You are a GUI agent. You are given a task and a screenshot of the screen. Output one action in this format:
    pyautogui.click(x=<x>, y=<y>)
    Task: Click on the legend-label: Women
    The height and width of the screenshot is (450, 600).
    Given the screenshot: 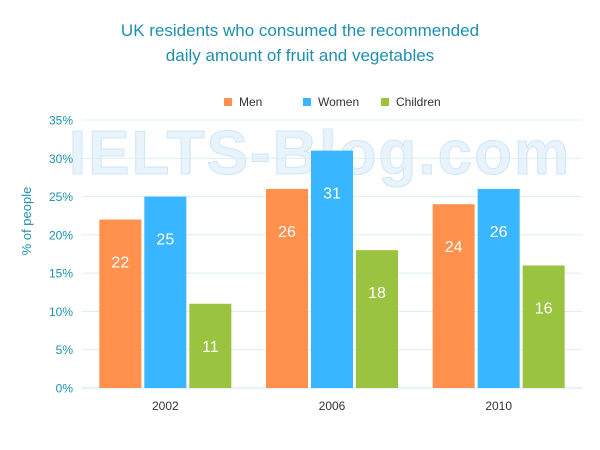 What is the action you would take?
    pyautogui.click(x=338, y=102)
    